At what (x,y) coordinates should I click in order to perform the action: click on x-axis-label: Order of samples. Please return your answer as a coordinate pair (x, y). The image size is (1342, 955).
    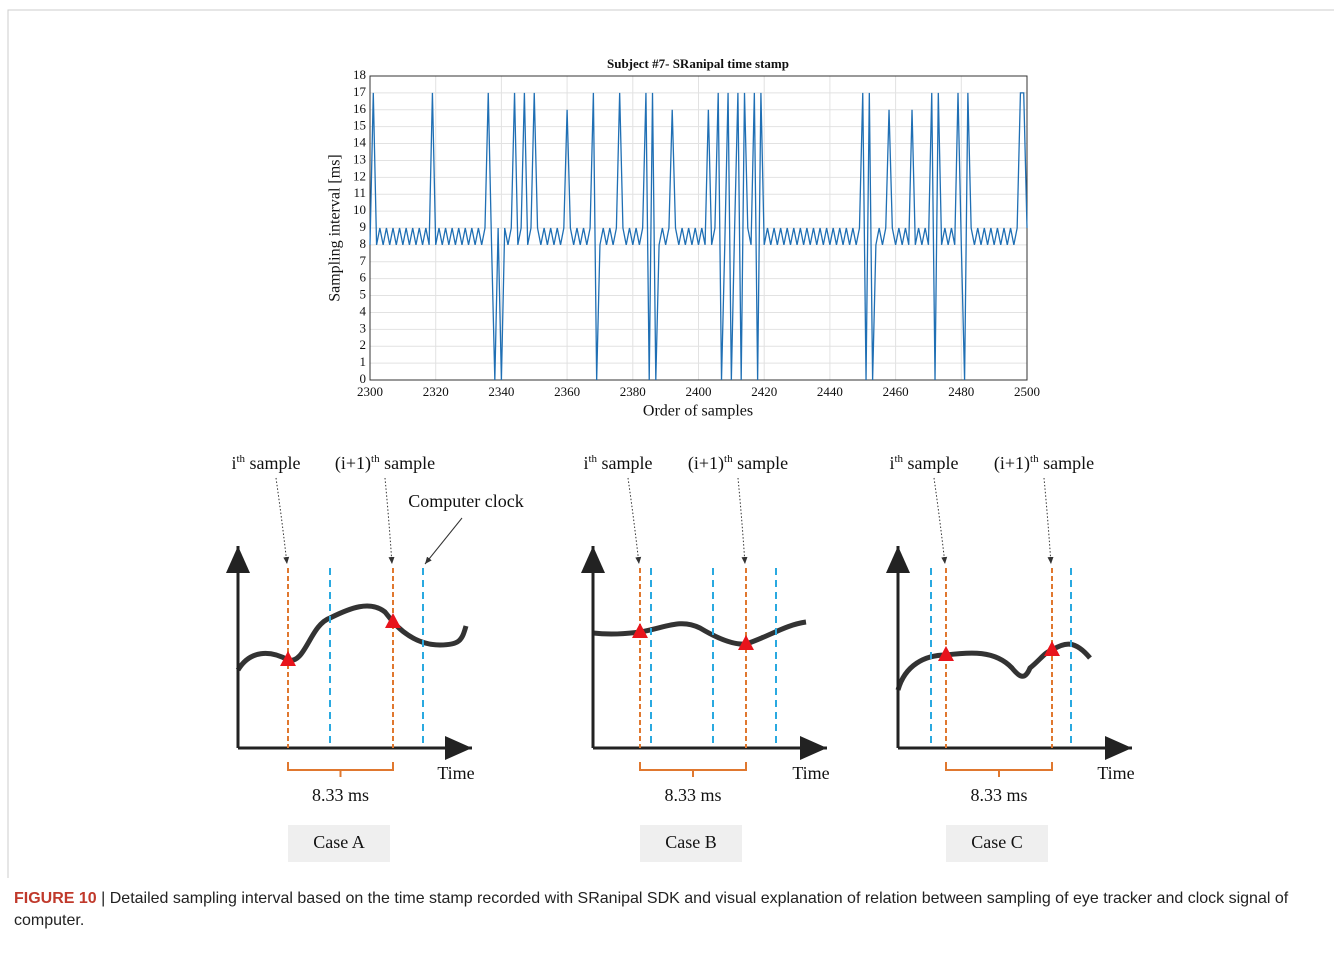
    Looking at the image, I should click on (698, 411).